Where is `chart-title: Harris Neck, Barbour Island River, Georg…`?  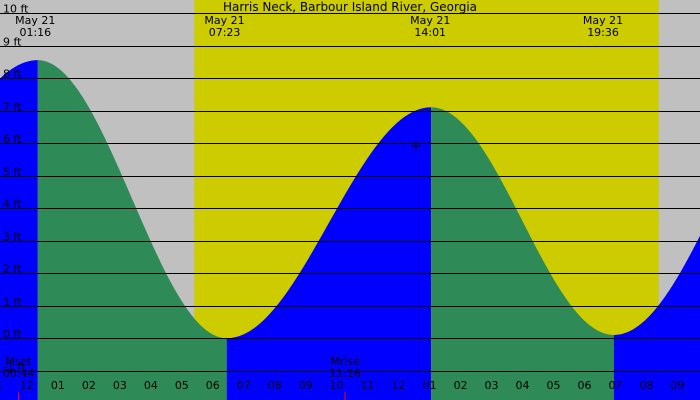 chart-title: Harris Neck, Barbour Island River, Georg… is located at coordinates (350, 7).